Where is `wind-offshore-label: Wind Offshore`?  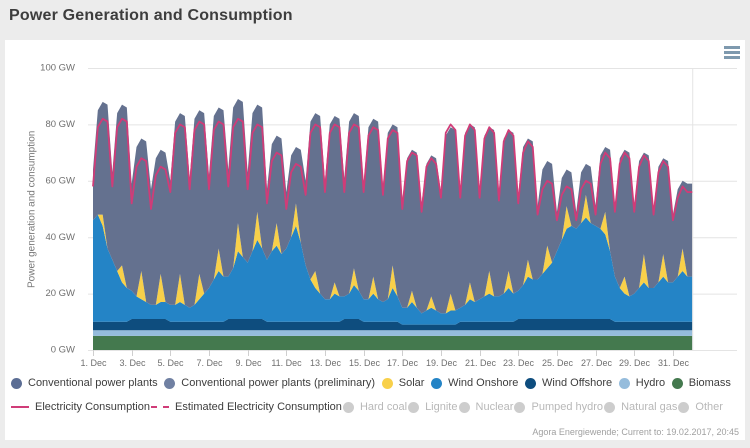 wind-offshore-label: Wind Offshore is located at coordinates (577, 383).